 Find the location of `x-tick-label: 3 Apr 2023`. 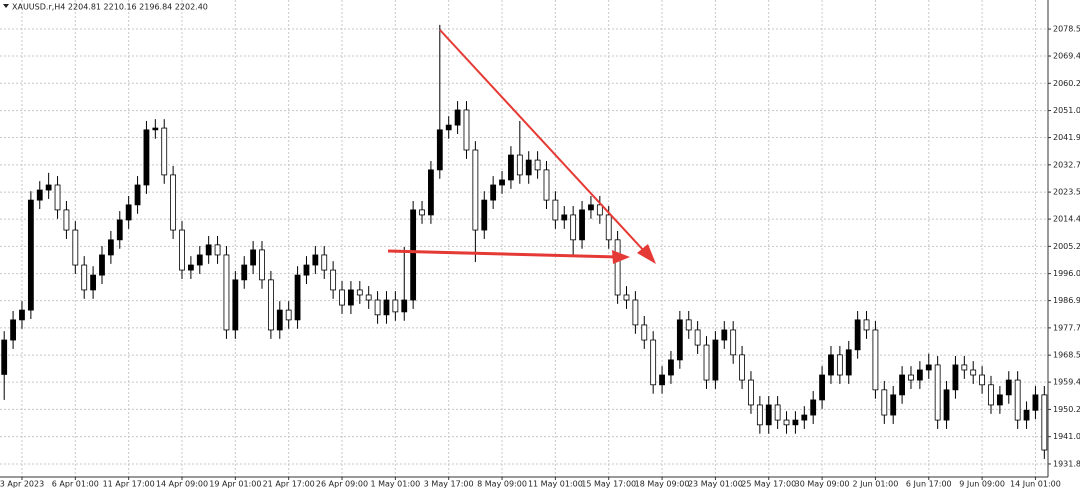

x-tick-label: 3 Apr 2023 is located at coordinates (22, 484).